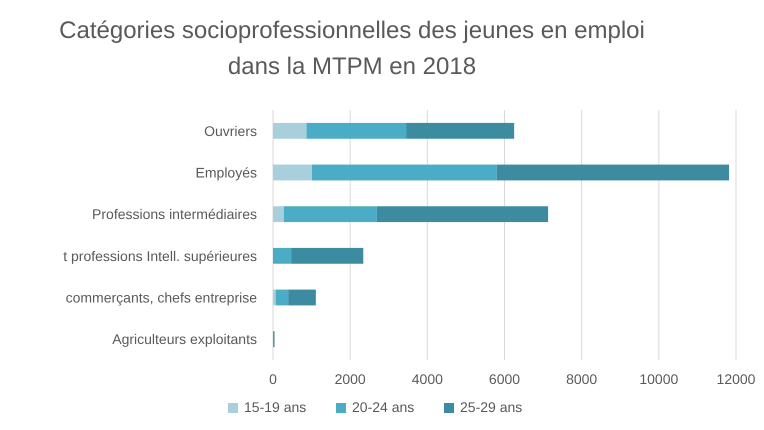  I want to click on y-tick-label: commerçants, chefs entreprise, so click(162, 298).